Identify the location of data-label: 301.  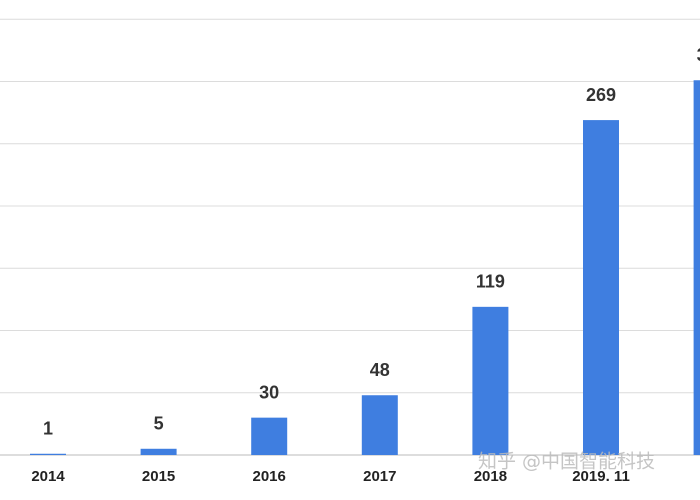
(698, 55).